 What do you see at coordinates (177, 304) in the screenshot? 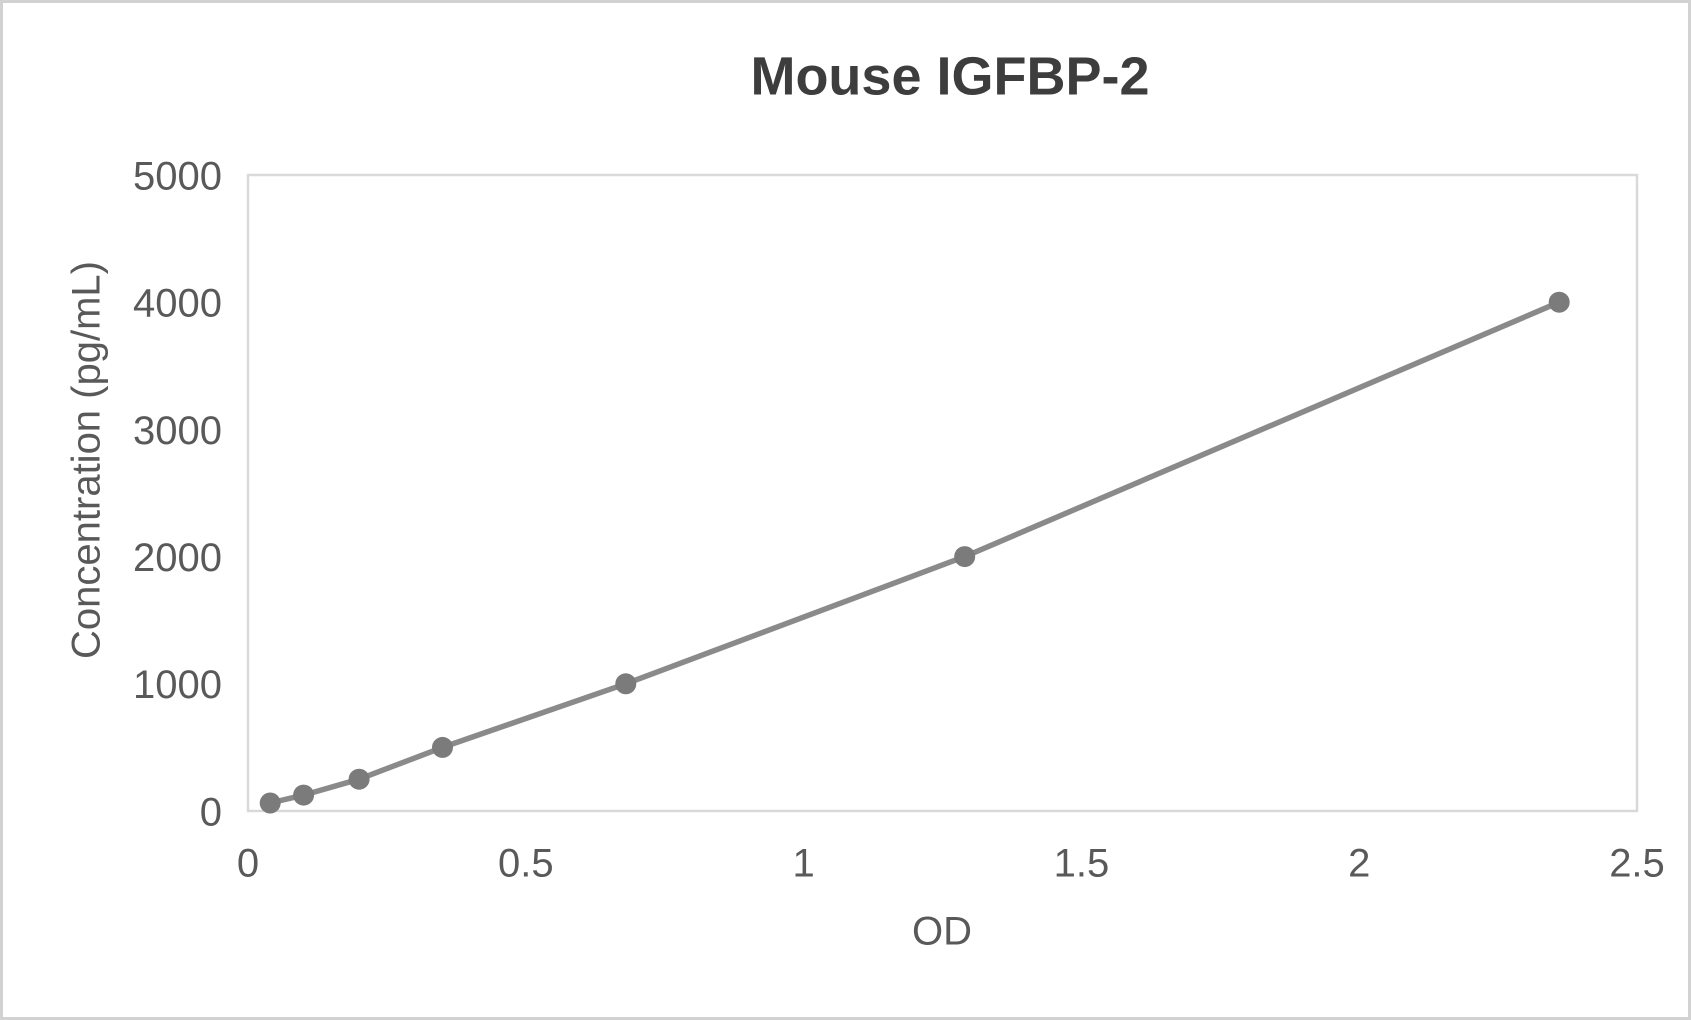
I see `y-tick-label: 4000` at bounding box center [177, 304].